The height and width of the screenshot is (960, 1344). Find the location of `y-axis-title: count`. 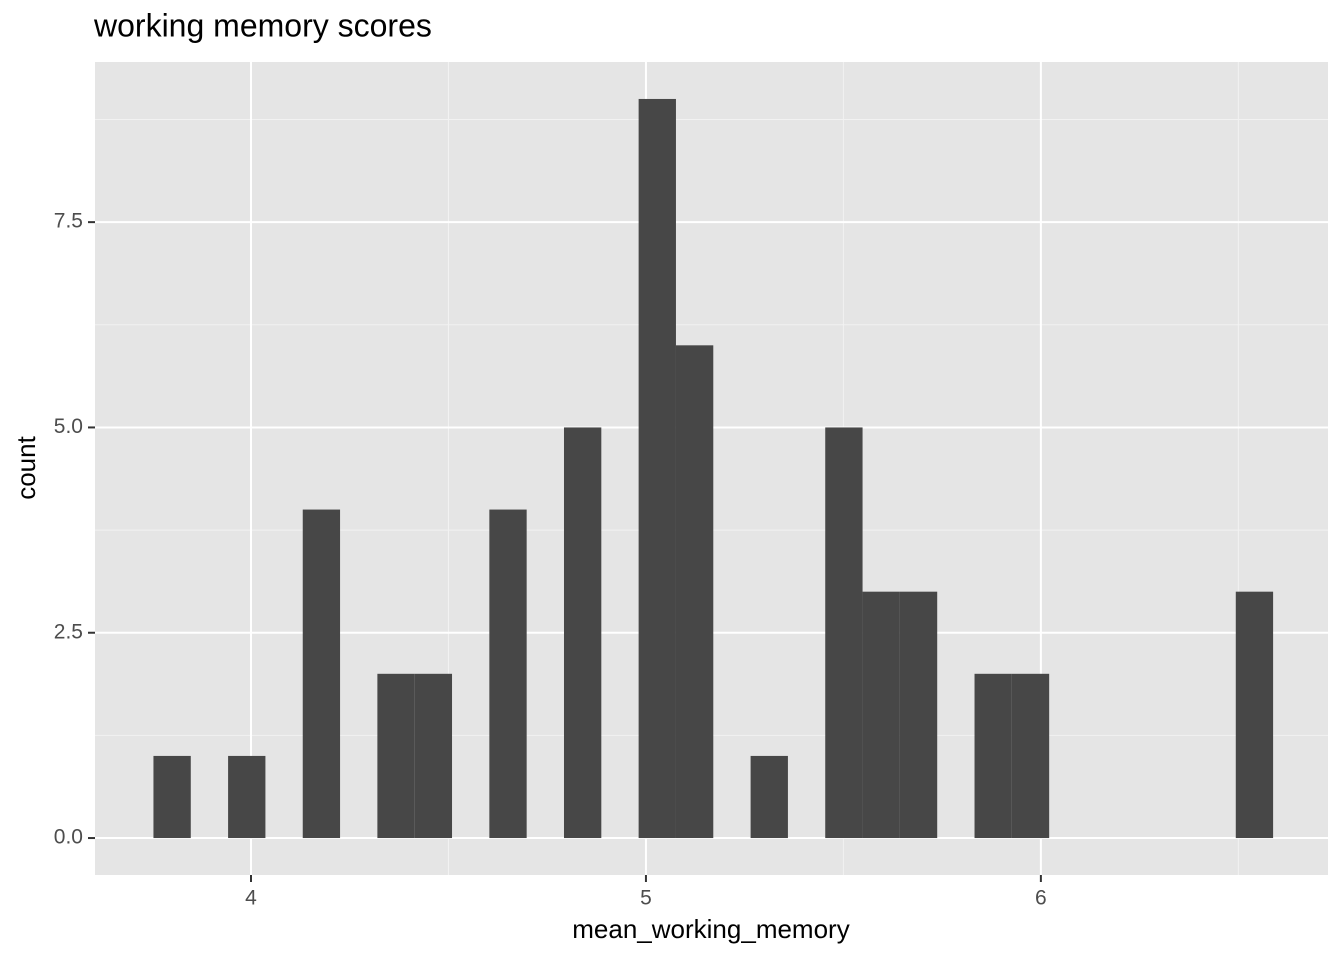

y-axis-title: count is located at coordinates (26, 467).